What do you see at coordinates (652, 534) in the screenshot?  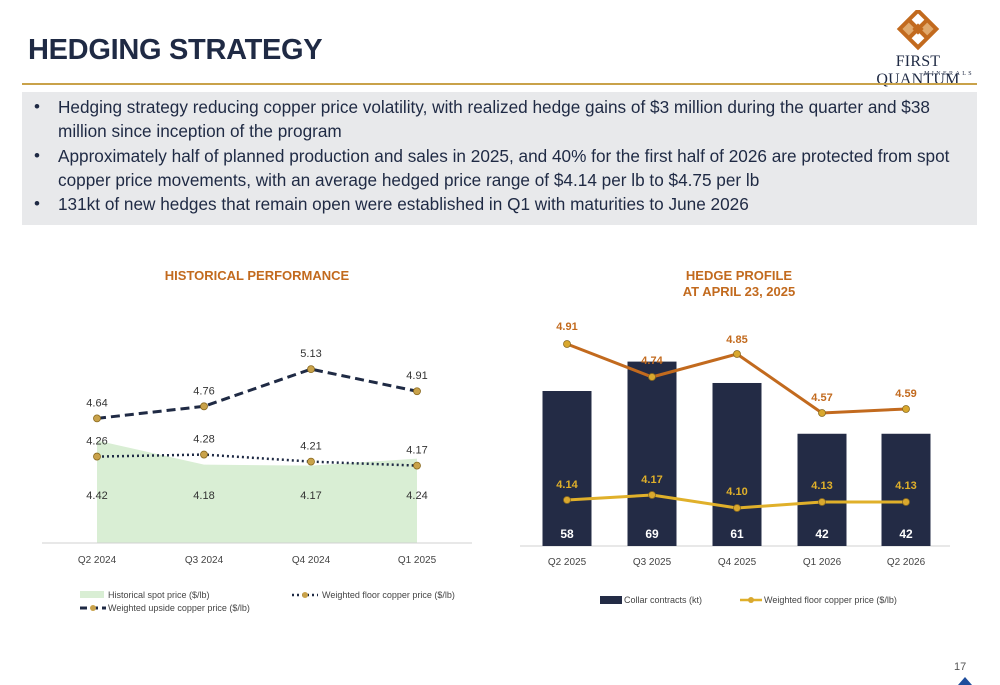 I see `collar-bar-label: 69` at bounding box center [652, 534].